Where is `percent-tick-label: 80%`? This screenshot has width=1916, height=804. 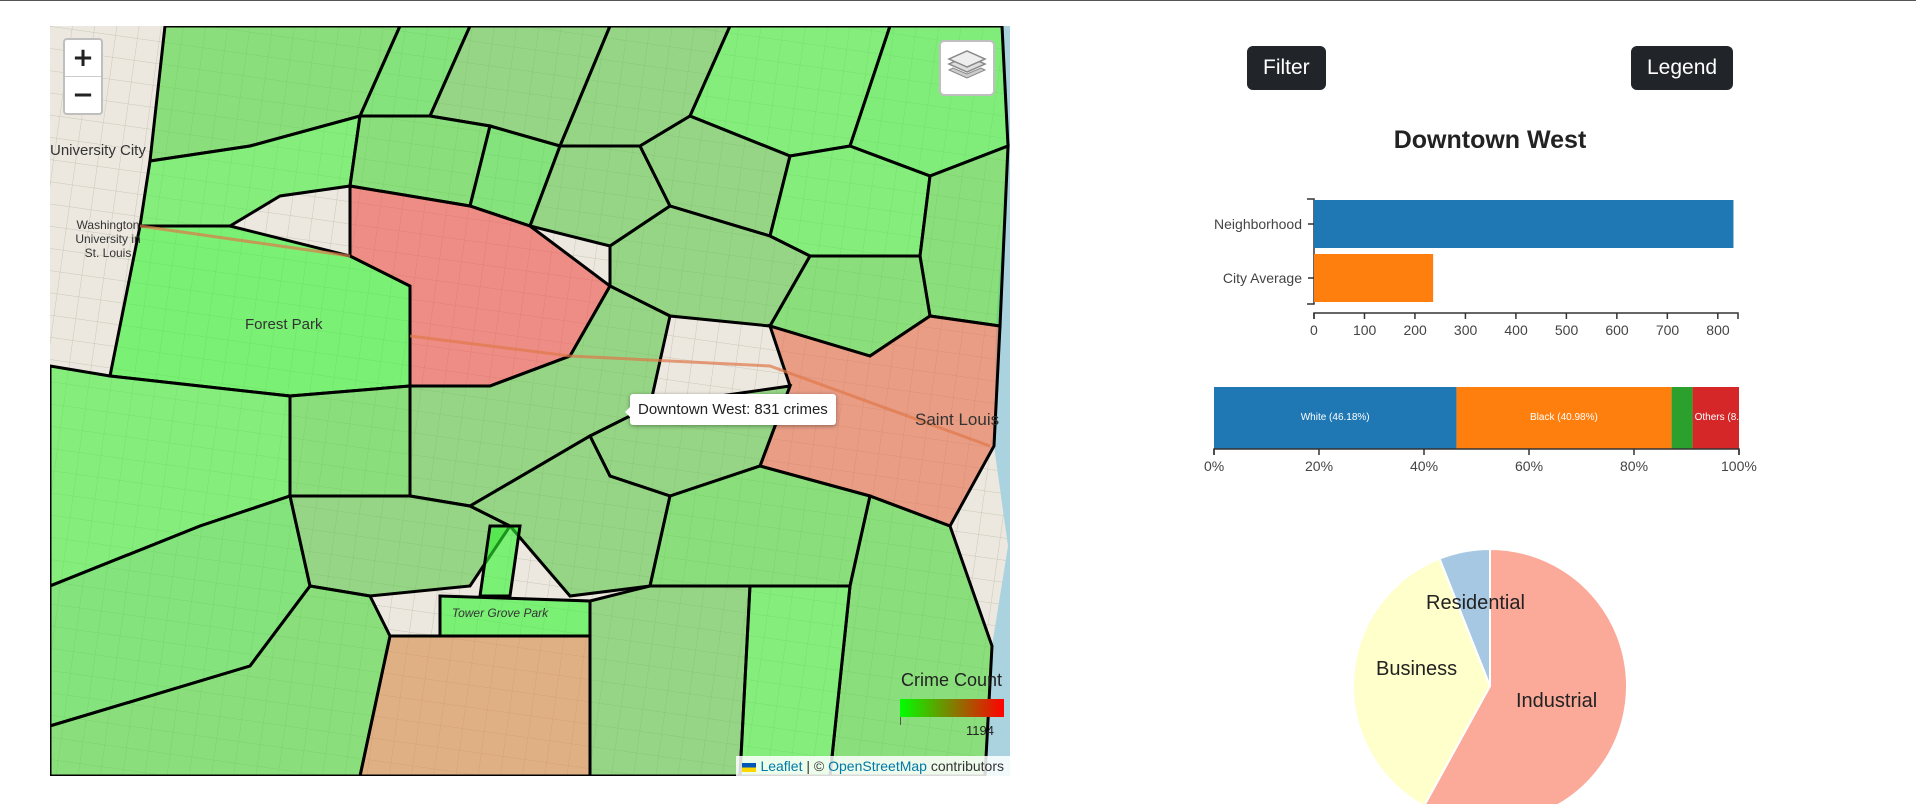
percent-tick-label: 80% is located at coordinates (1634, 466).